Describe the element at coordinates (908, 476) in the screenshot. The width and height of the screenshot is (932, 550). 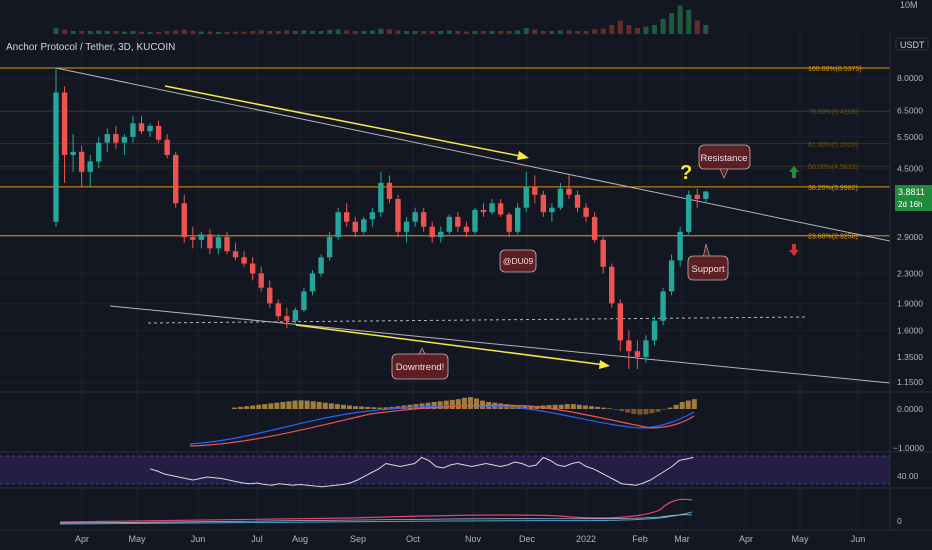
I see `rsi-level-label: 40.00` at that location.